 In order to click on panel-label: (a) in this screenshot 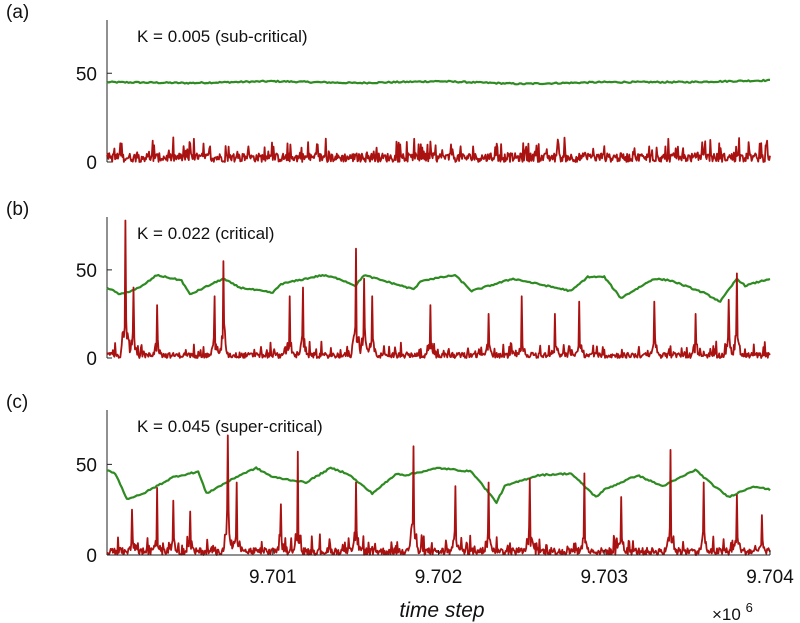, I will do `click(17, 12)`.